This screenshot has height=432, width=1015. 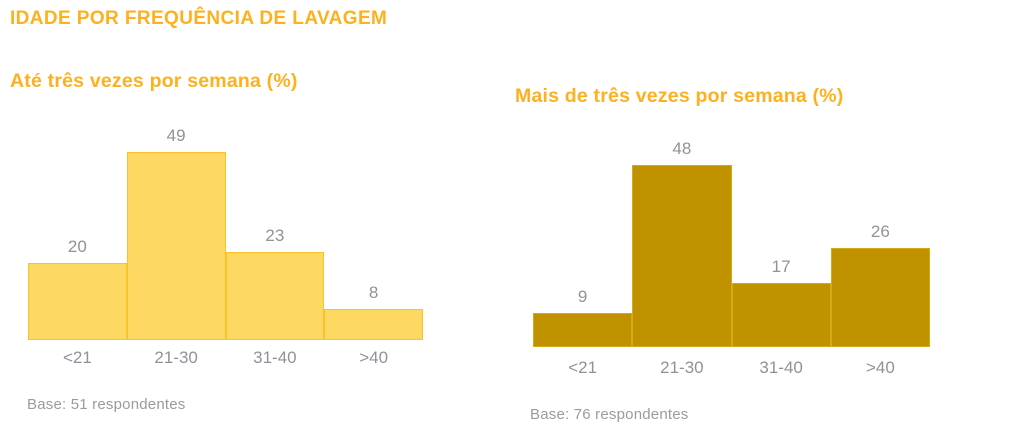 I want to click on page-title: IDADE POR FREQUÊNCIA DE LAVAGEM, so click(x=199, y=18).